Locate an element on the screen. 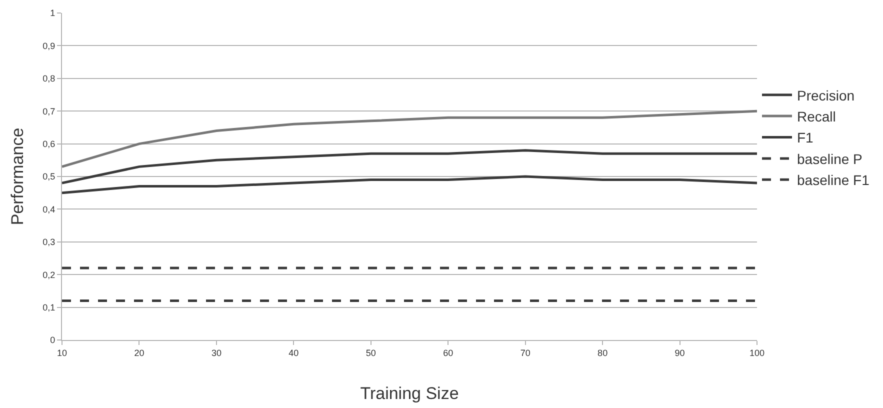  y-tick-label: 0,8 is located at coordinates (49, 79).